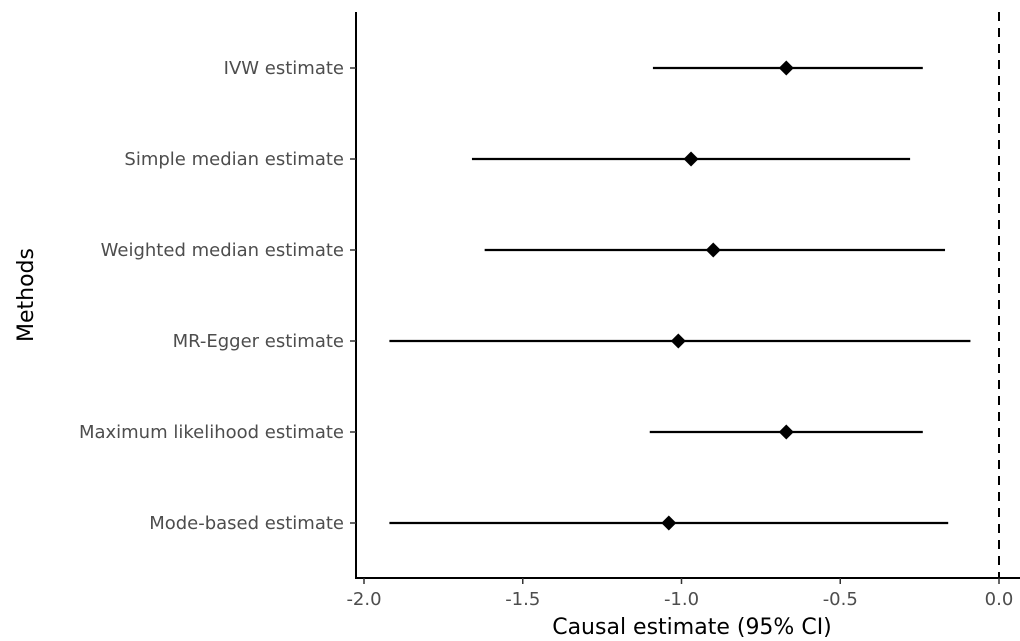 The image size is (1020, 641). I want to click on x-tick-label: -1.5, so click(522, 599).